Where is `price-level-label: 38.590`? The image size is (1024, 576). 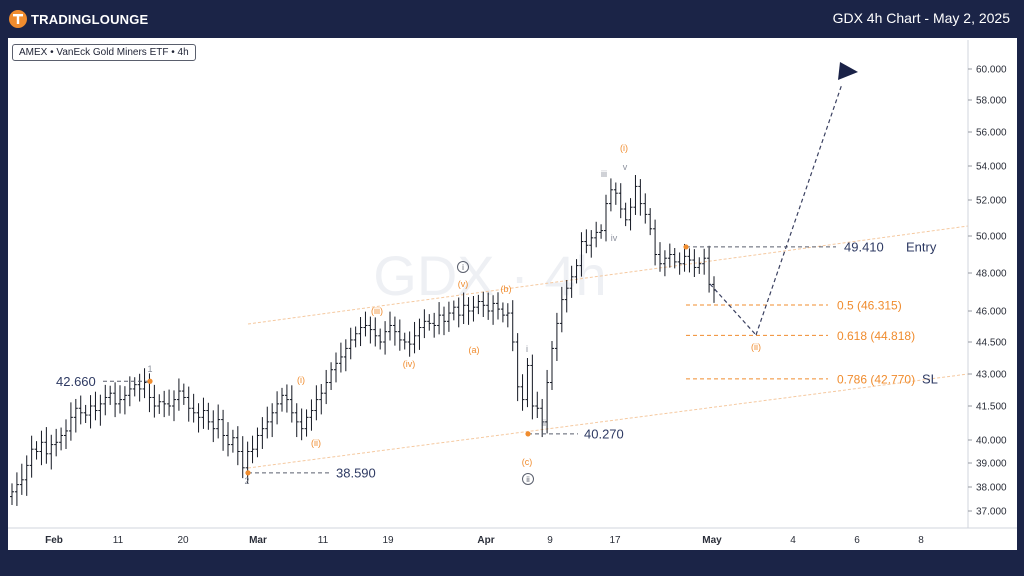 price-level-label: 38.590 is located at coordinates (356, 472).